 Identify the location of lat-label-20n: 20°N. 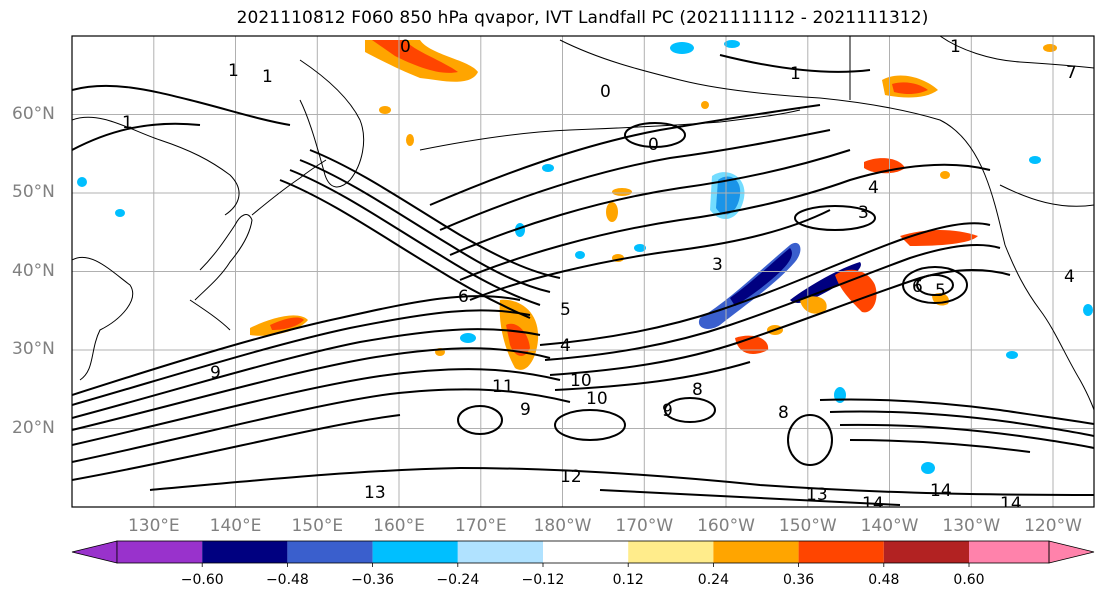
(33, 428).